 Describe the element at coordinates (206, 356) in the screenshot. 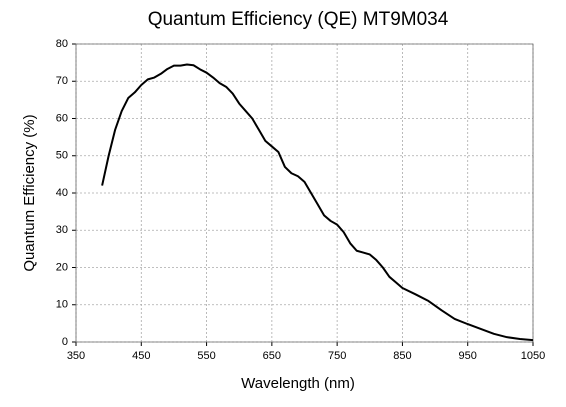

I see `x-tick-label: 550` at that location.